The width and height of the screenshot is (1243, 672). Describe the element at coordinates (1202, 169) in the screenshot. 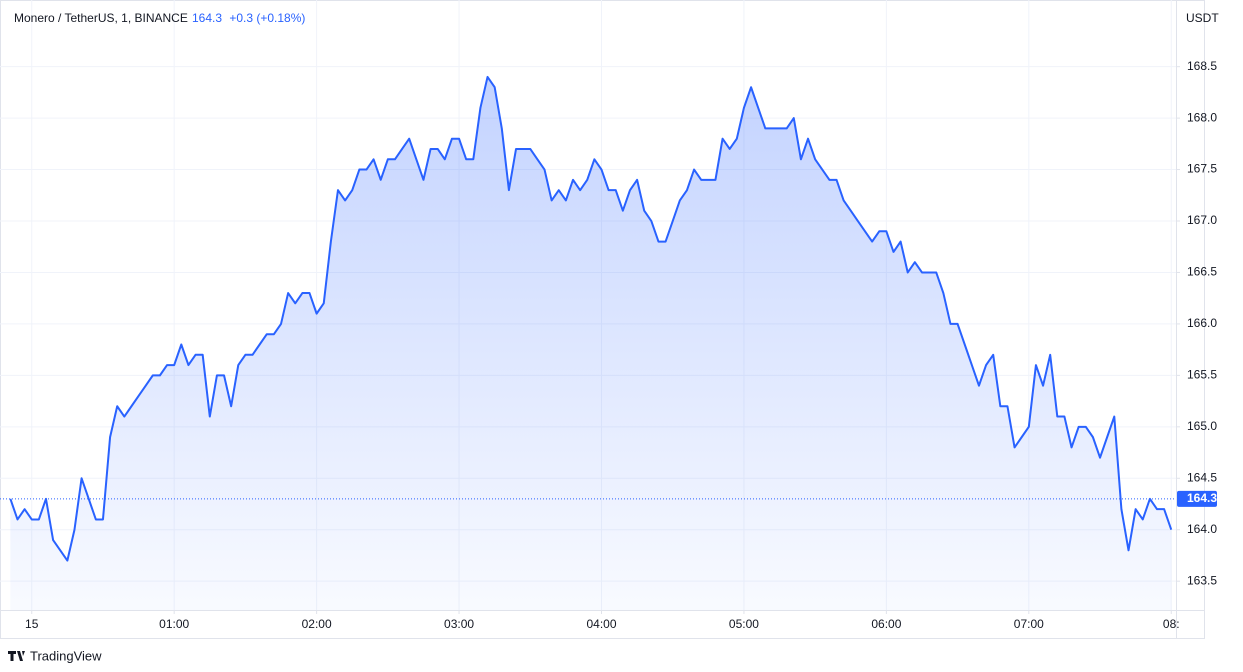

I see `y-tick-label: 167.5` at that location.